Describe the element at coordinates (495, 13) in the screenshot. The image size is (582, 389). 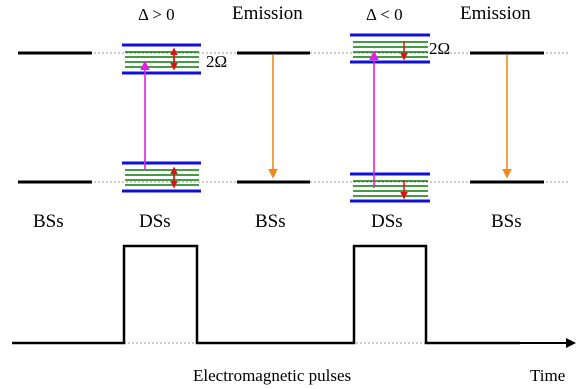
I see `emission-label-2: Emission` at that location.